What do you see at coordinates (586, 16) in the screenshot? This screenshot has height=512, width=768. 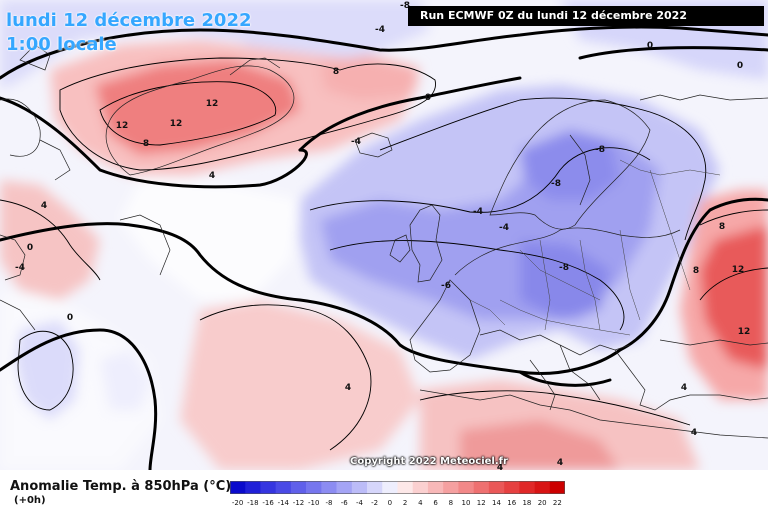 I see `run-info-bar: Run ECMWF 0Z du lundi 12 décembre 2022` at bounding box center [586, 16].